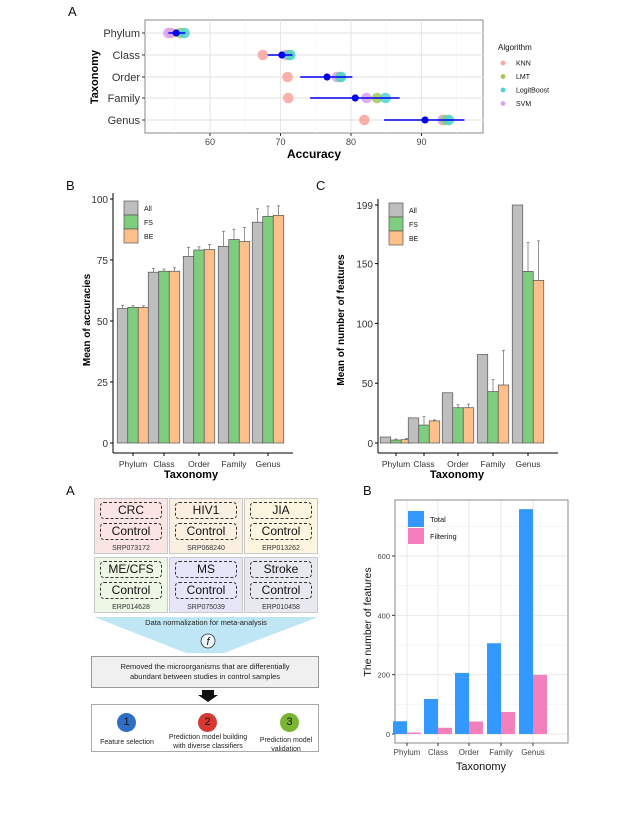  Describe the element at coordinates (124, 99) in the screenshot. I see `y-tick-label: Family` at that location.